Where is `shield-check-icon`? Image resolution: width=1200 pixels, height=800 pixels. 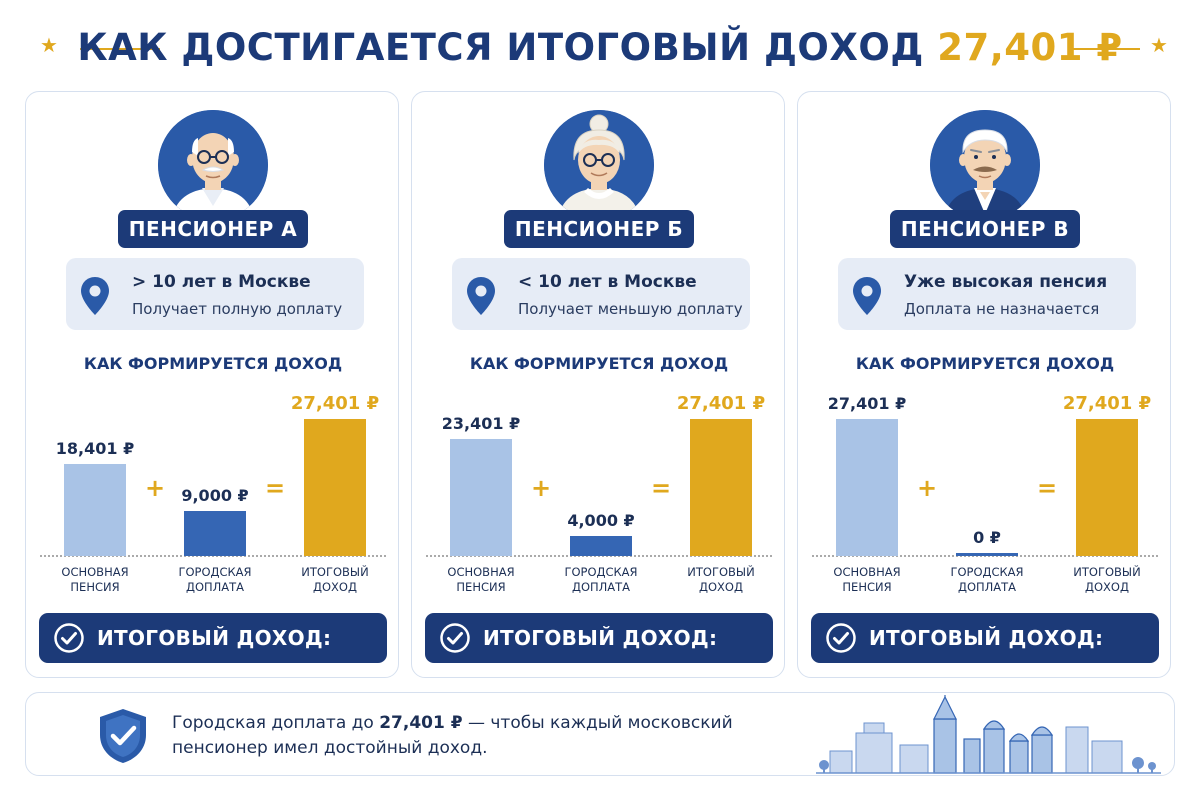
shield-check-icon is located at coordinates (123, 736).